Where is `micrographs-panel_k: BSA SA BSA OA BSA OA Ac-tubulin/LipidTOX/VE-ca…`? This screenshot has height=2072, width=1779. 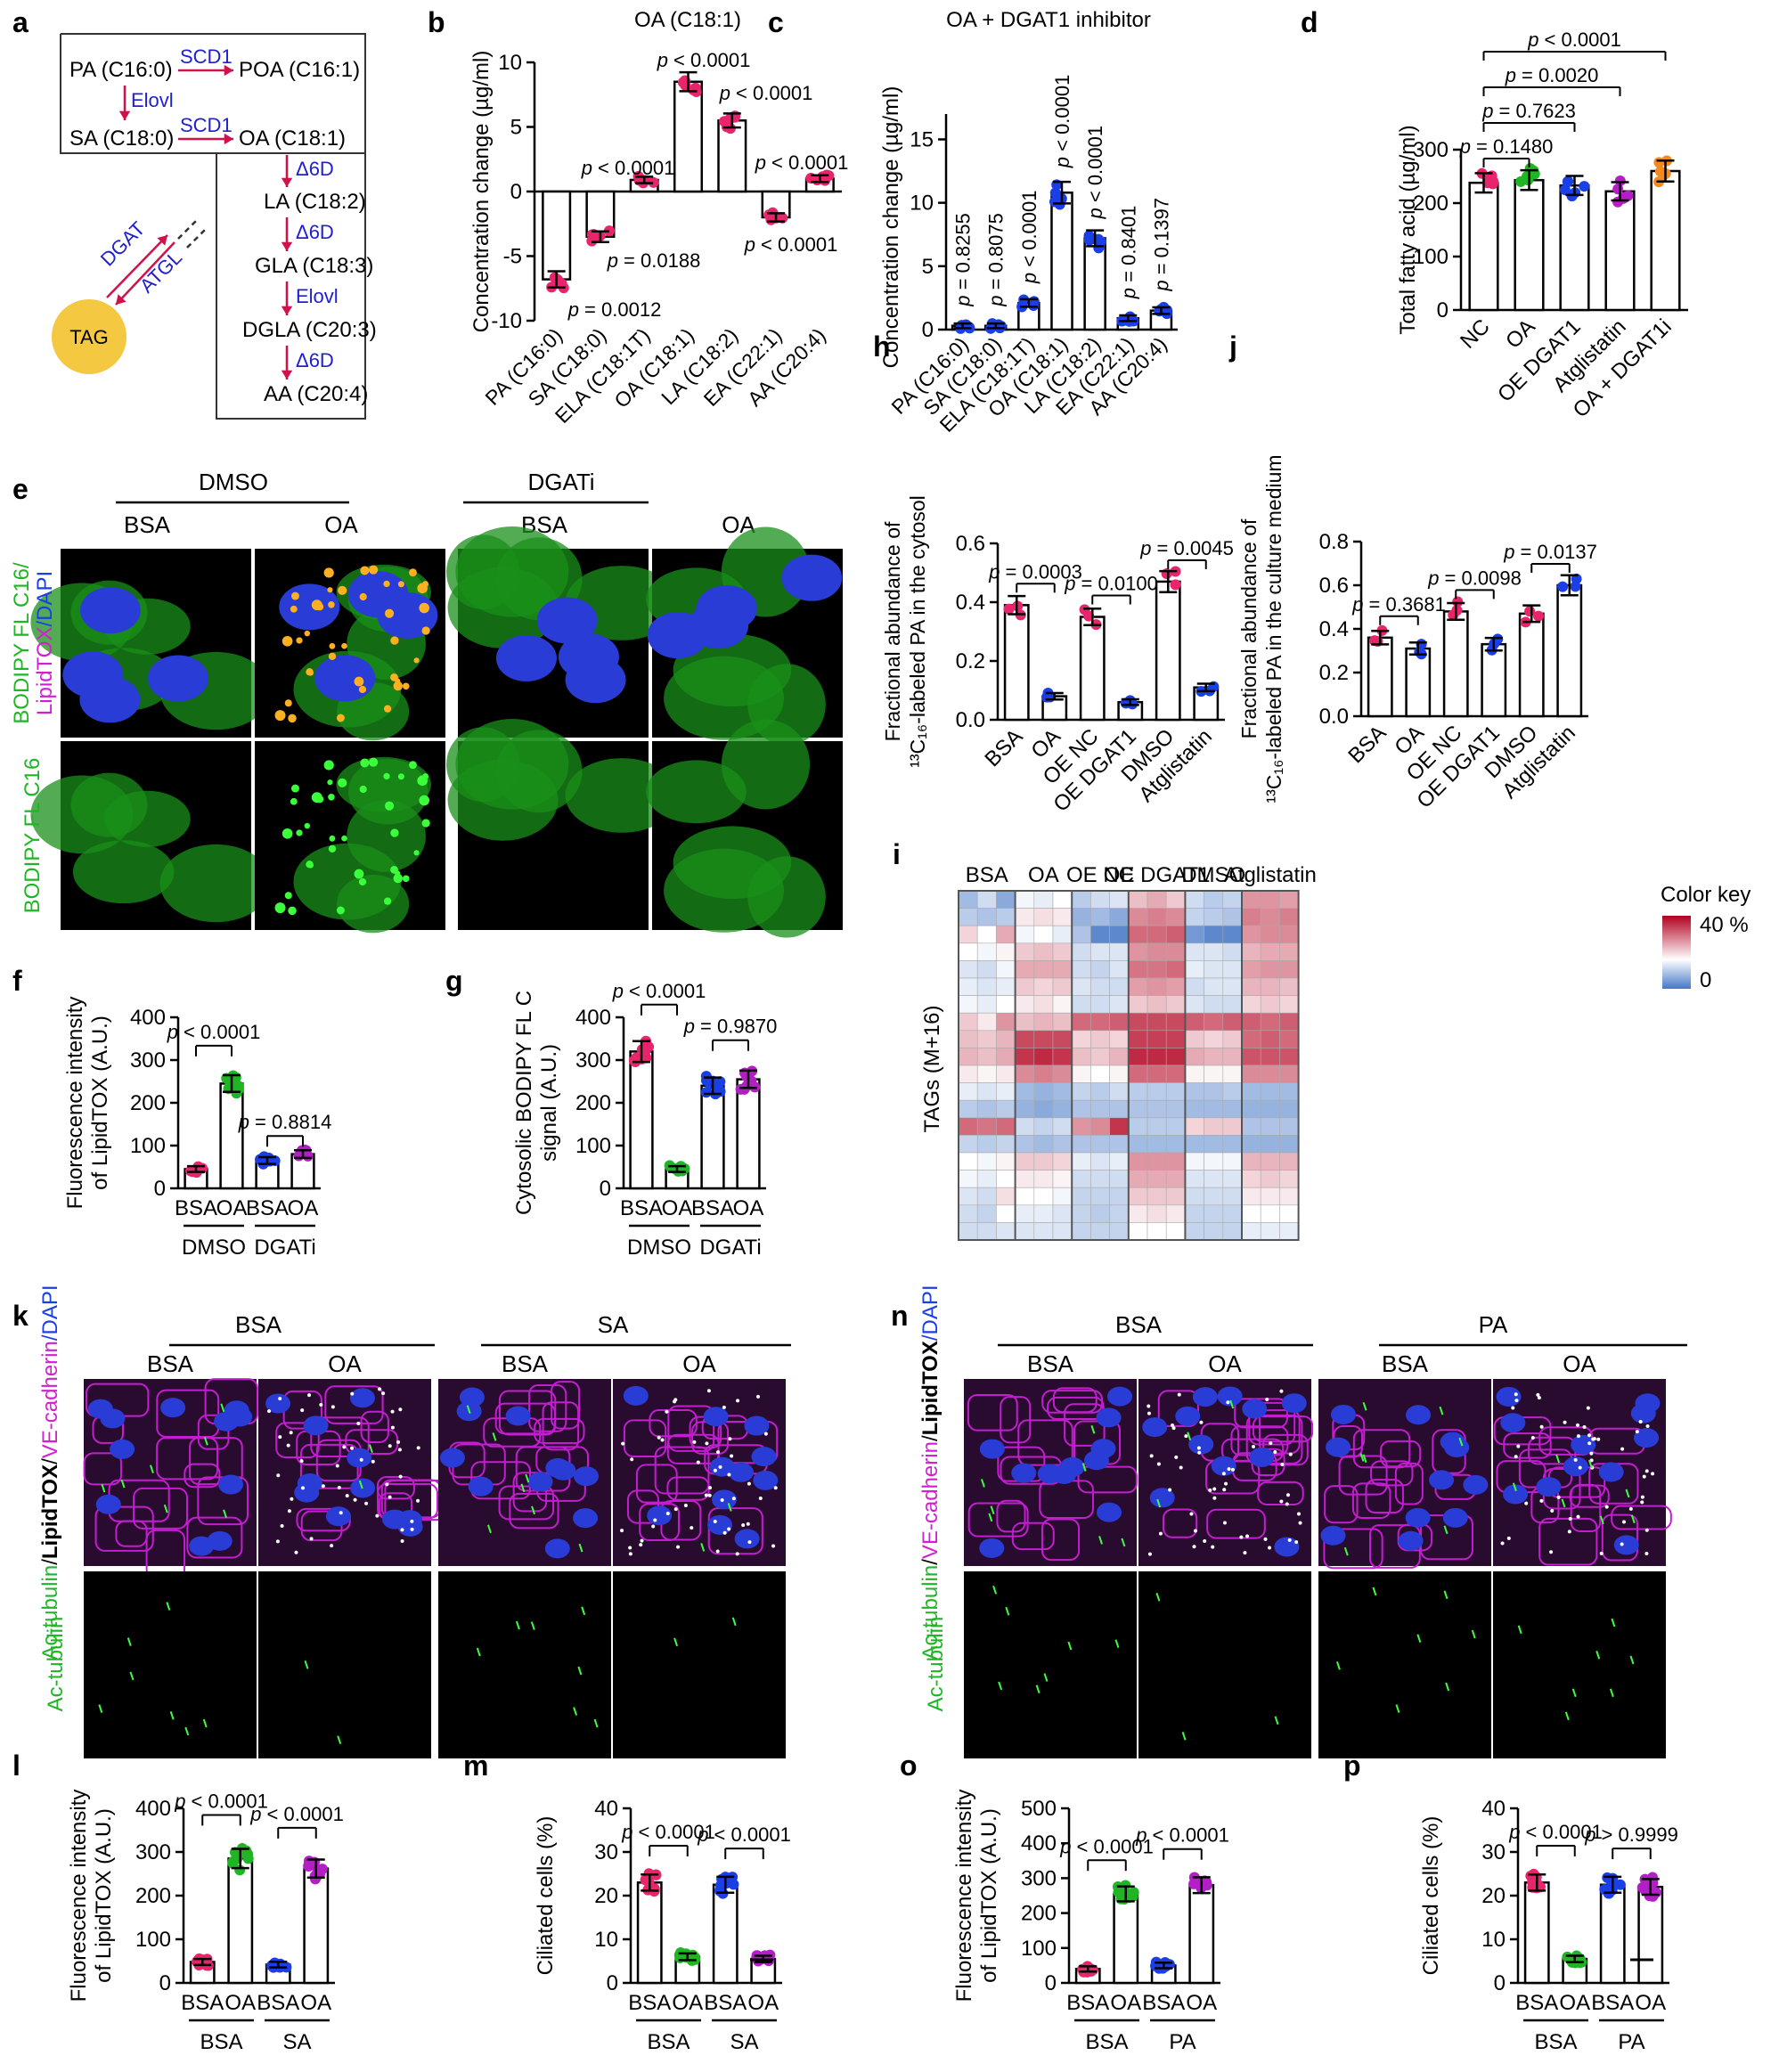
micrographs-panel_k: BSA SA BSA OA BSA OA Ac-tubulin/LipidTOX/VE-ca… is located at coordinates (414, 1623).